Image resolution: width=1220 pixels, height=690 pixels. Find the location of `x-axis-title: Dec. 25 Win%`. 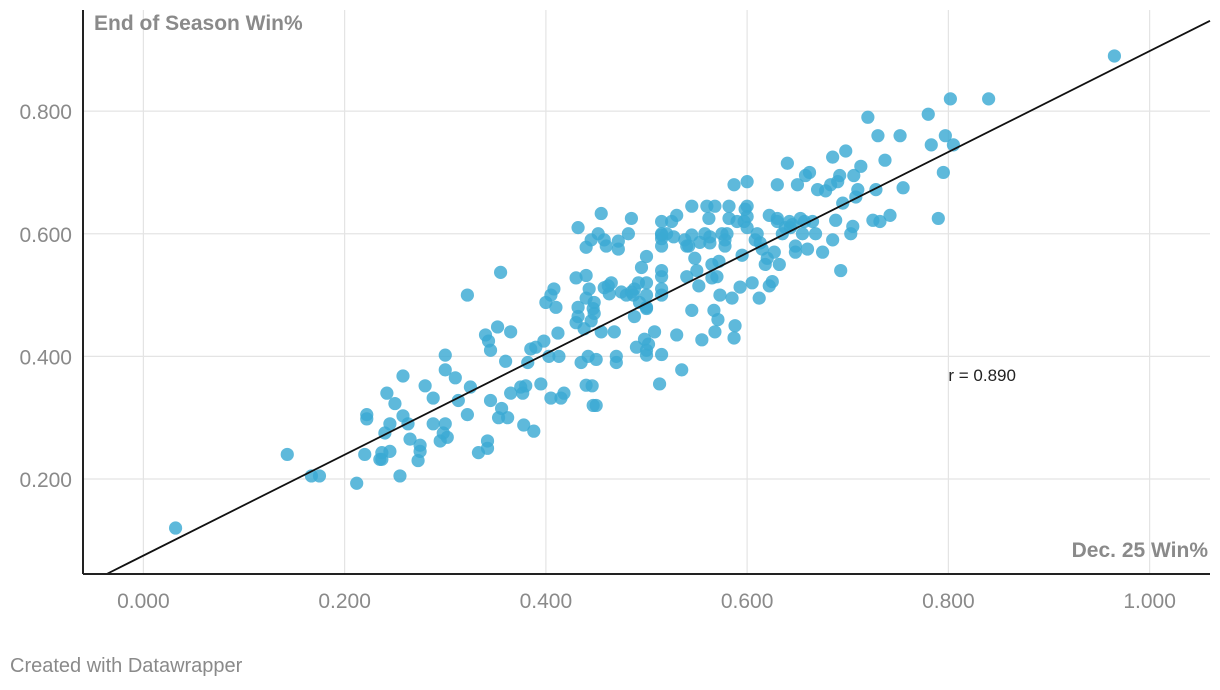

x-axis-title: Dec. 25 Win% is located at coordinates (1140, 550).